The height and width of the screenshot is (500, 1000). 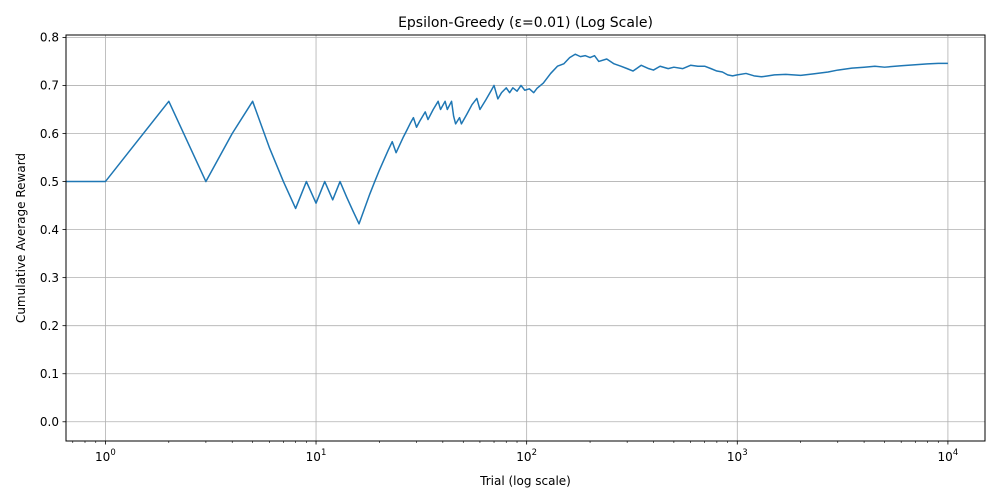 I want to click on y-tick-label: 0.0, so click(x=49, y=422).